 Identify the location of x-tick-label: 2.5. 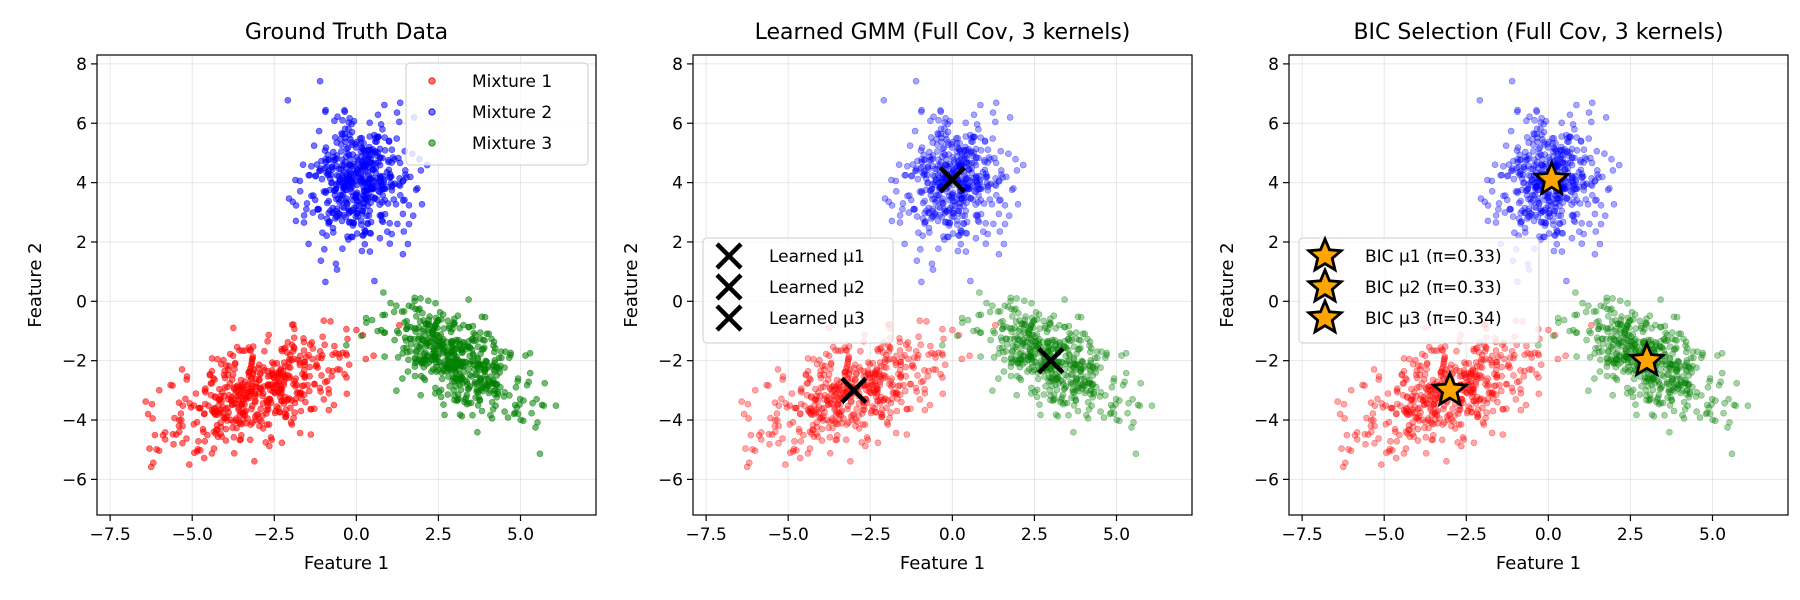
(1630, 535).